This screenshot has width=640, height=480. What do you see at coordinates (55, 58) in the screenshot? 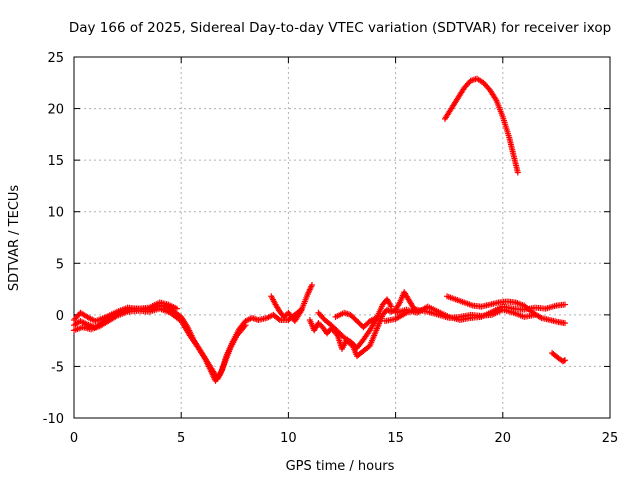
I see `y-tick-label: 25` at bounding box center [55, 58].